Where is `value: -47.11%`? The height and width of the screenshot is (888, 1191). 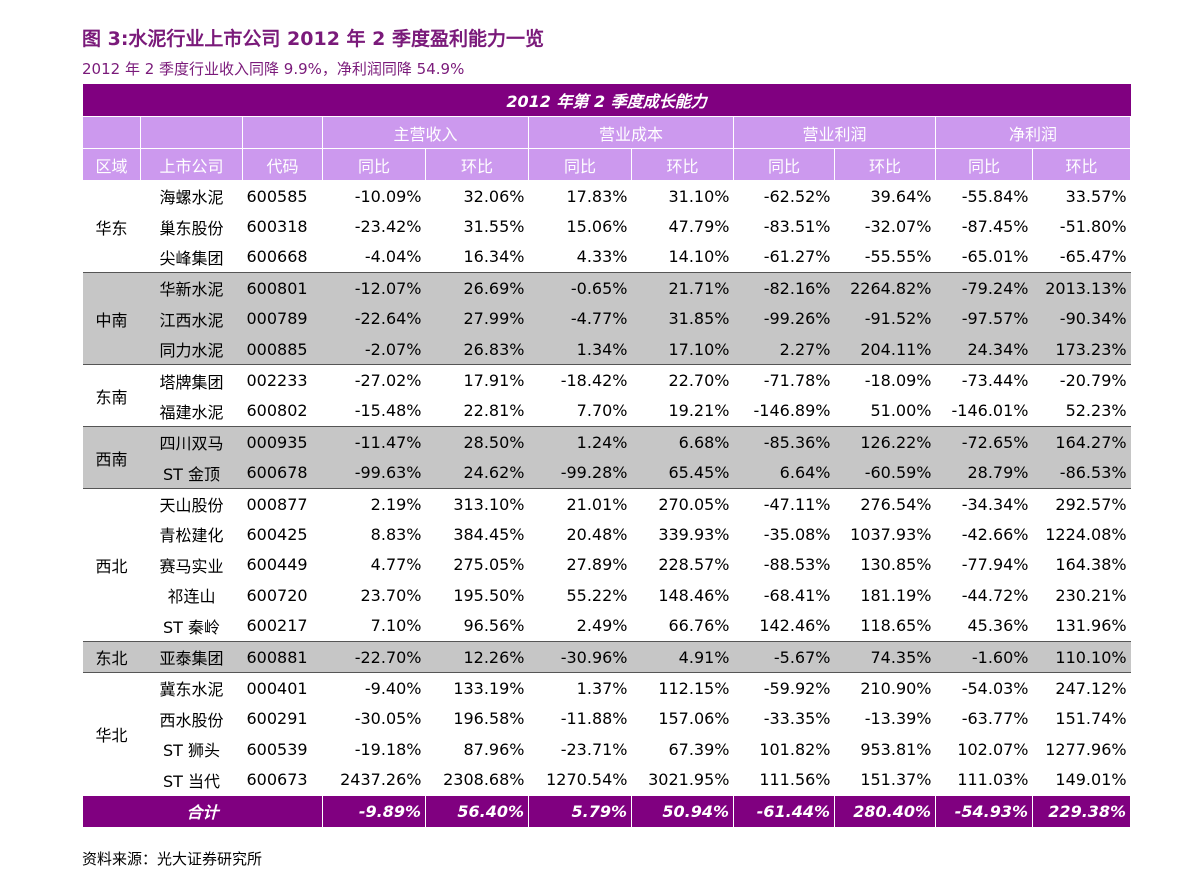 value: -47.11% is located at coordinates (784, 503).